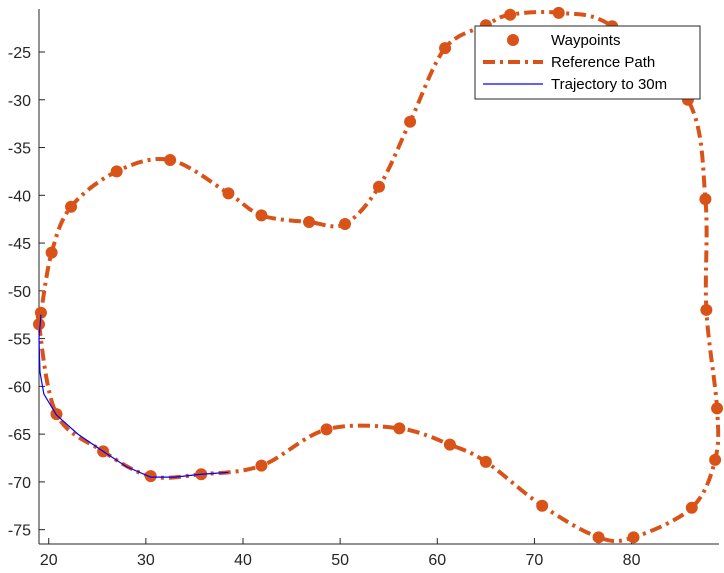 The image size is (724, 573). What do you see at coordinates (19, 531) in the screenshot?
I see `y-tick-label: -75` at bounding box center [19, 531].